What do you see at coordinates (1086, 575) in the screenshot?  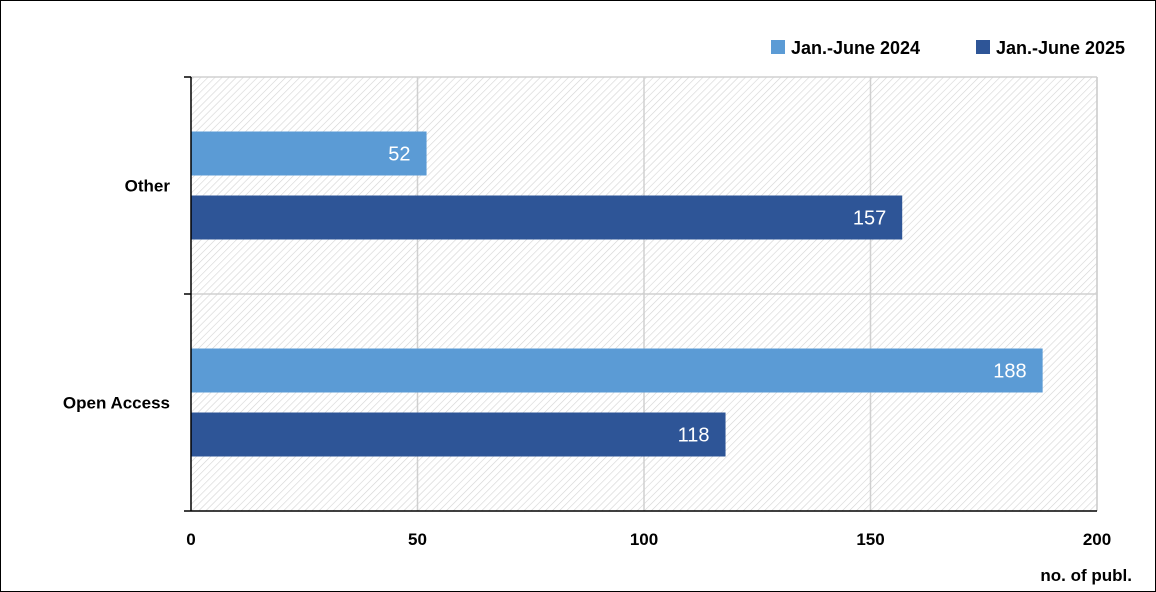 I see `x-axis-title: no. of publ.` at bounding box center [1086, 575].